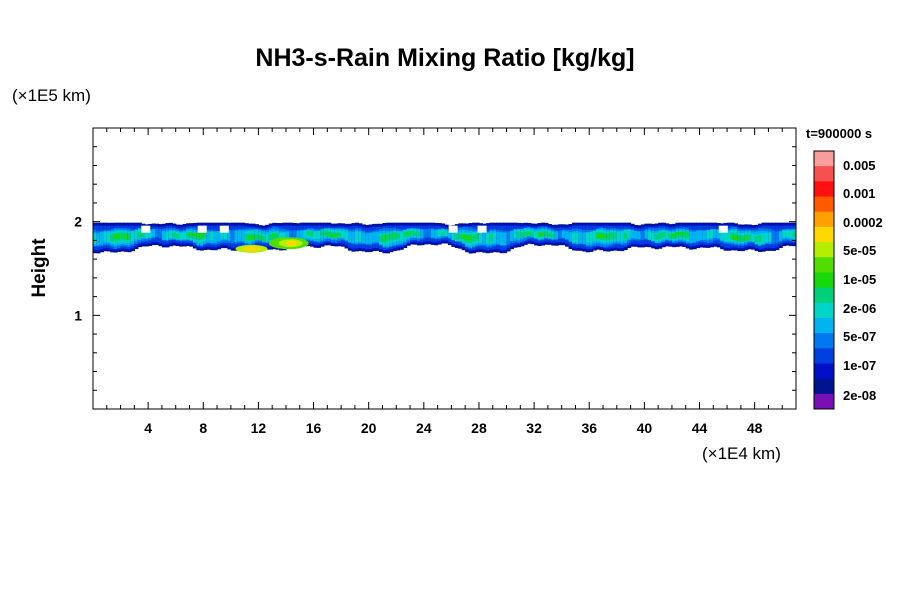 The image size is (900, 600). Describe the element at coordinates (859, 279) in the screenshot. I see `colorbar-label: 1e-05` at that location.